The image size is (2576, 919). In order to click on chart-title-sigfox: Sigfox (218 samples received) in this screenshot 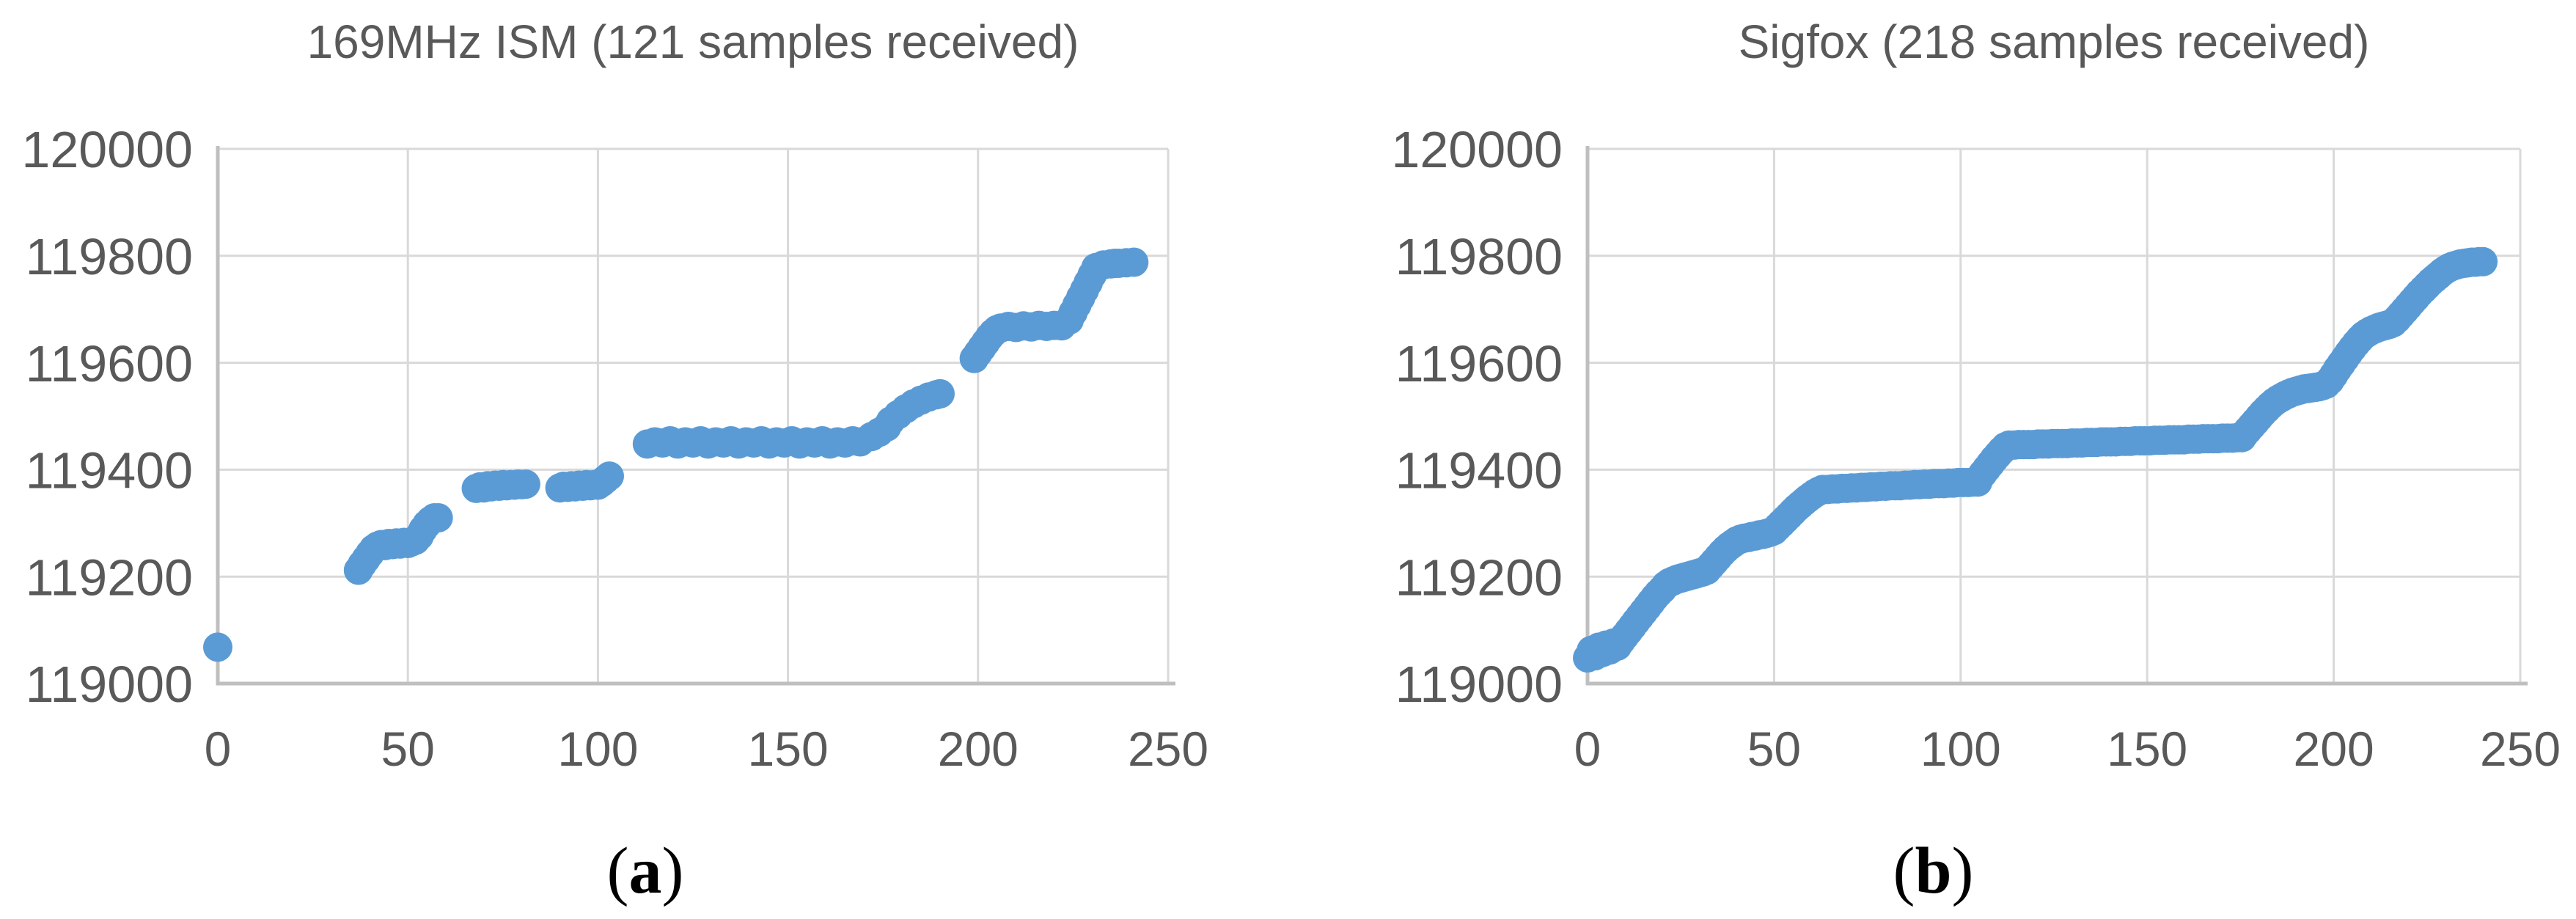, I will do `click(2054, 41)`.